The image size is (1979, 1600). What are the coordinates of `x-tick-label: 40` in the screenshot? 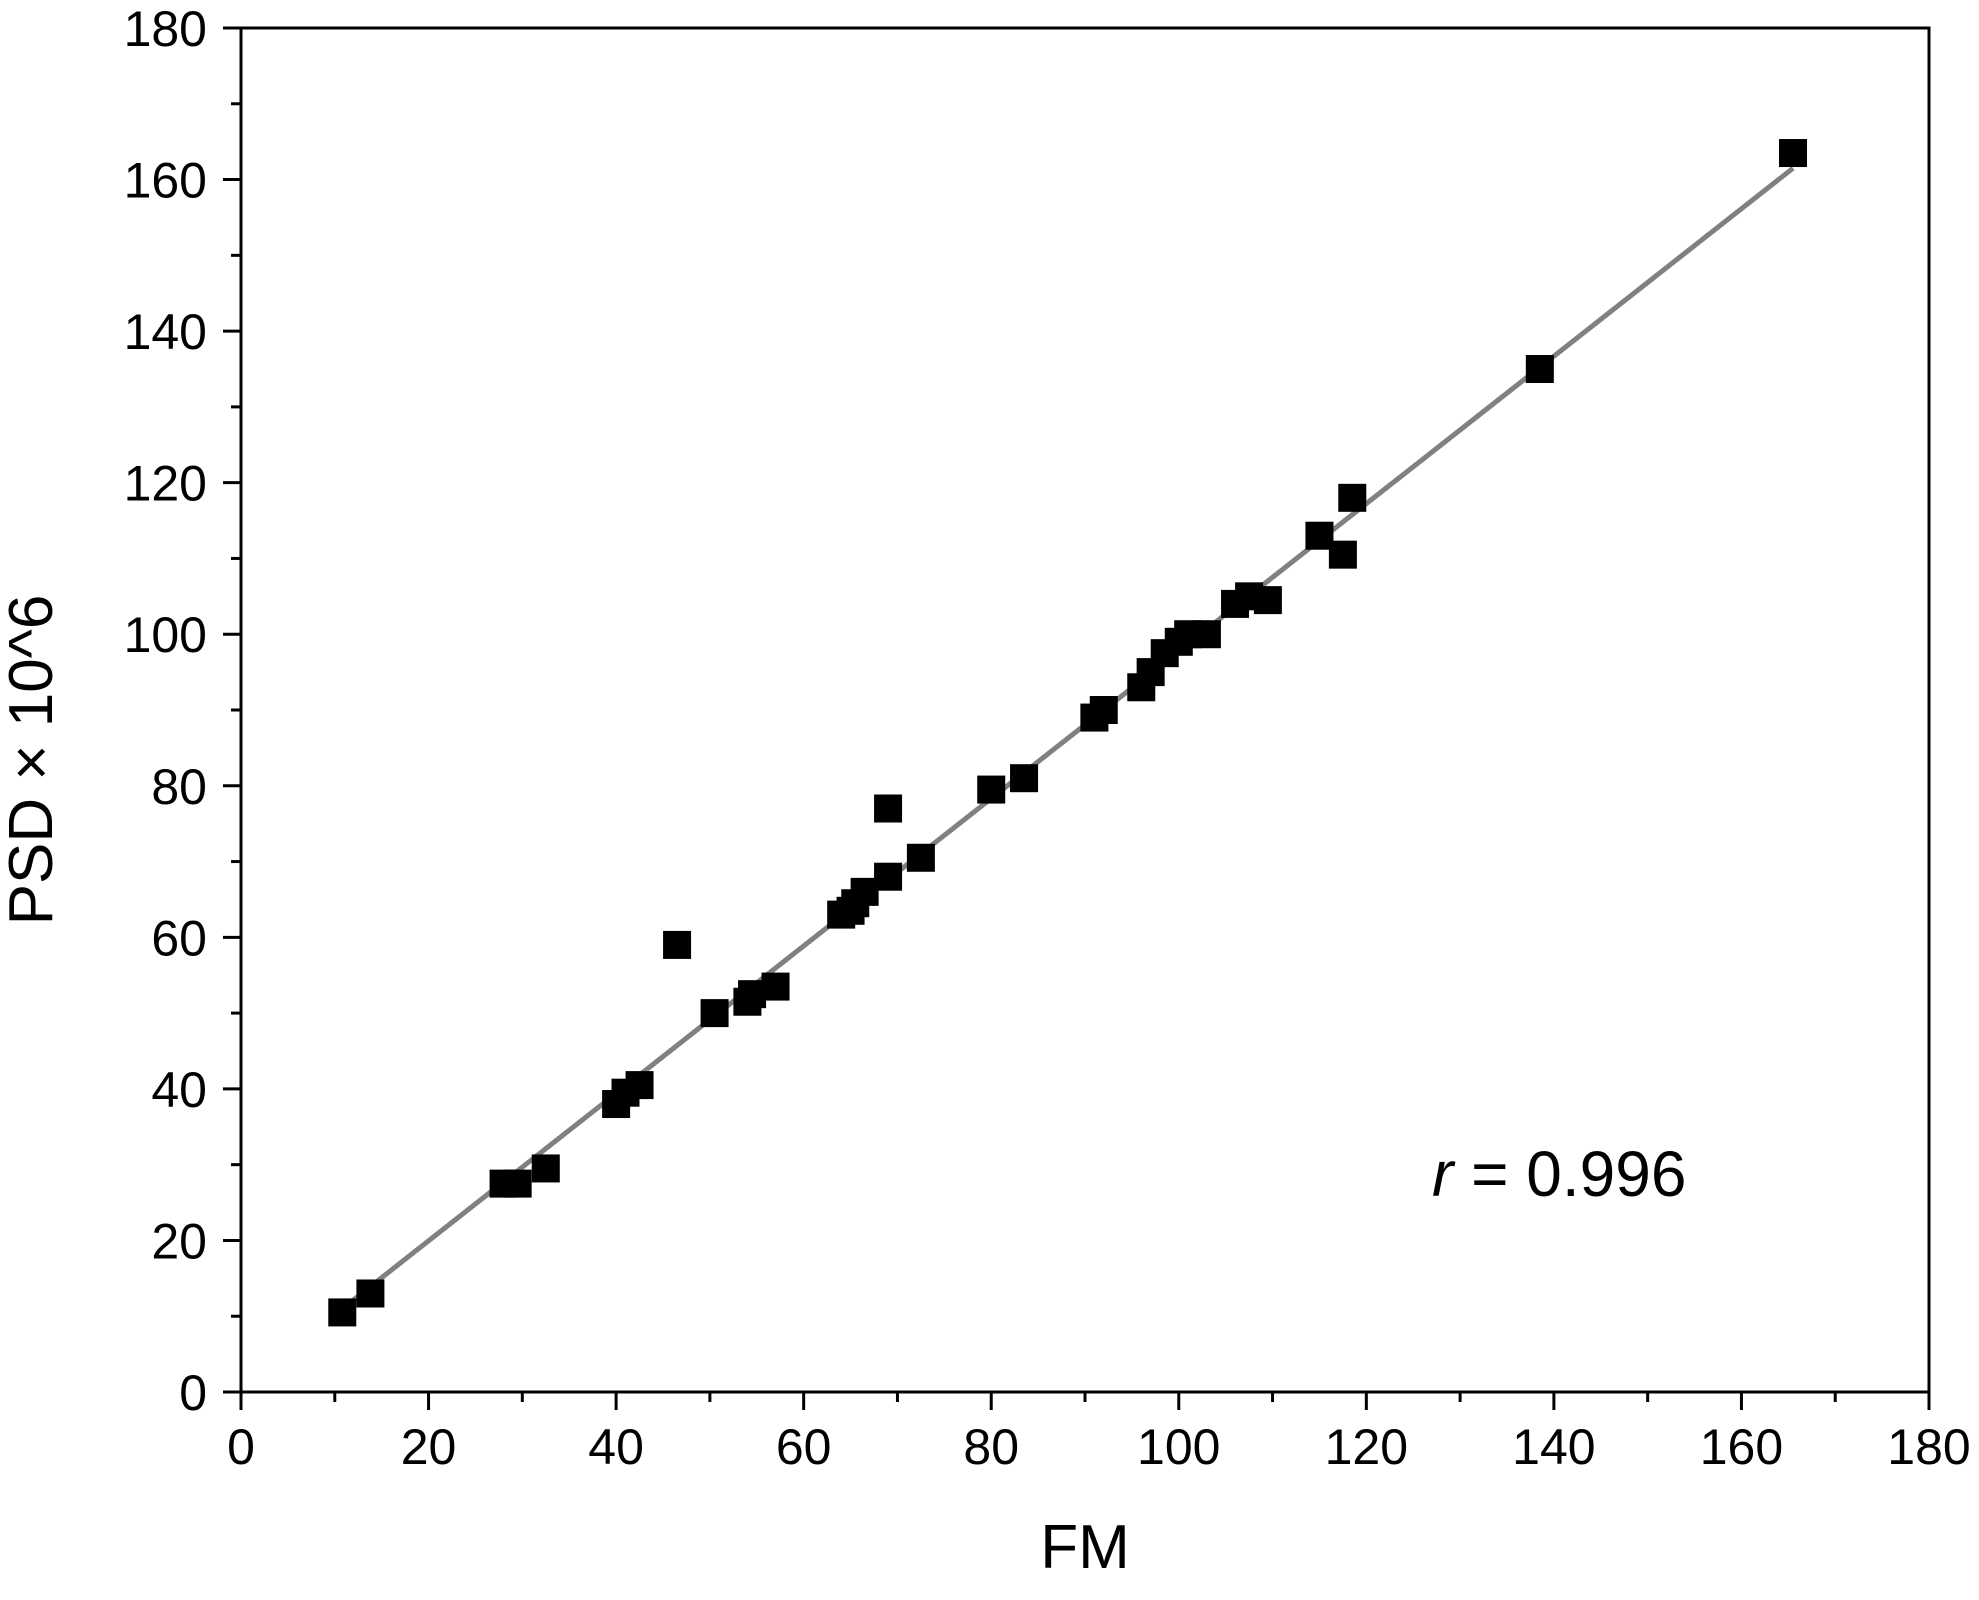 It's located at (616, 1447).